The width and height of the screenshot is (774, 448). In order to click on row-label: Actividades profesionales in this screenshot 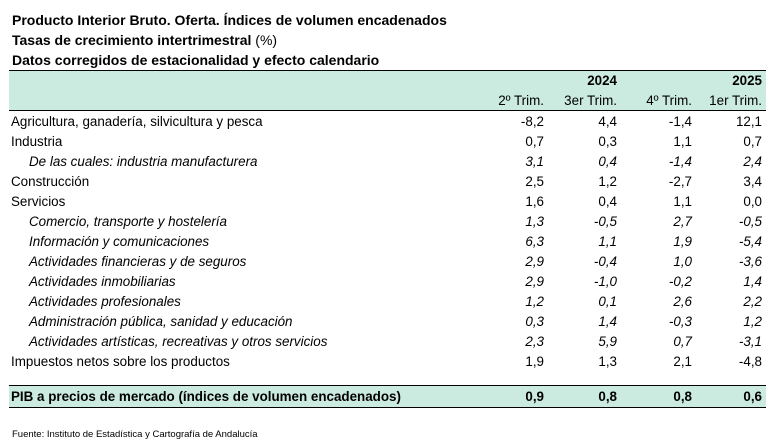, I will do `click(105, 301)`.